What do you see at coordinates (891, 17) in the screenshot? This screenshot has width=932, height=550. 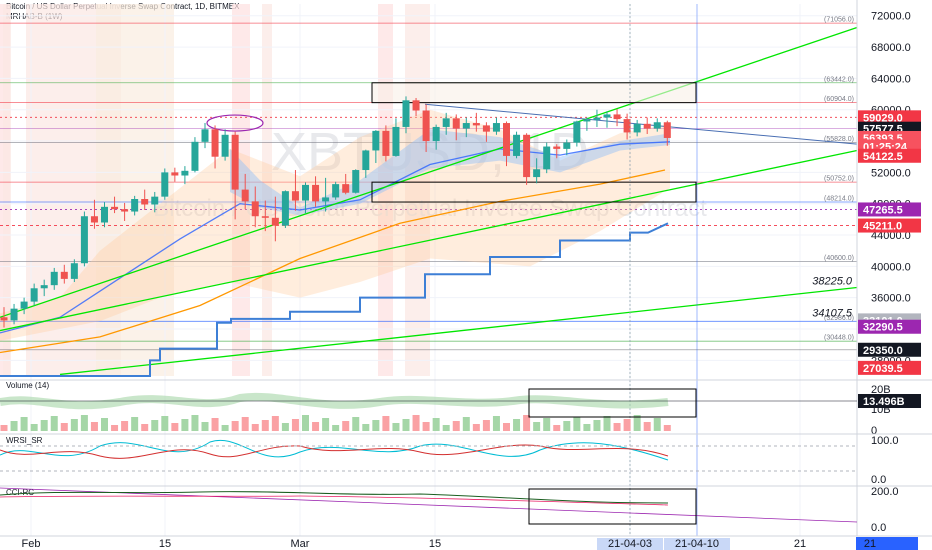 I see `price-tick: 72000.0` at bounding box center [891, 17].